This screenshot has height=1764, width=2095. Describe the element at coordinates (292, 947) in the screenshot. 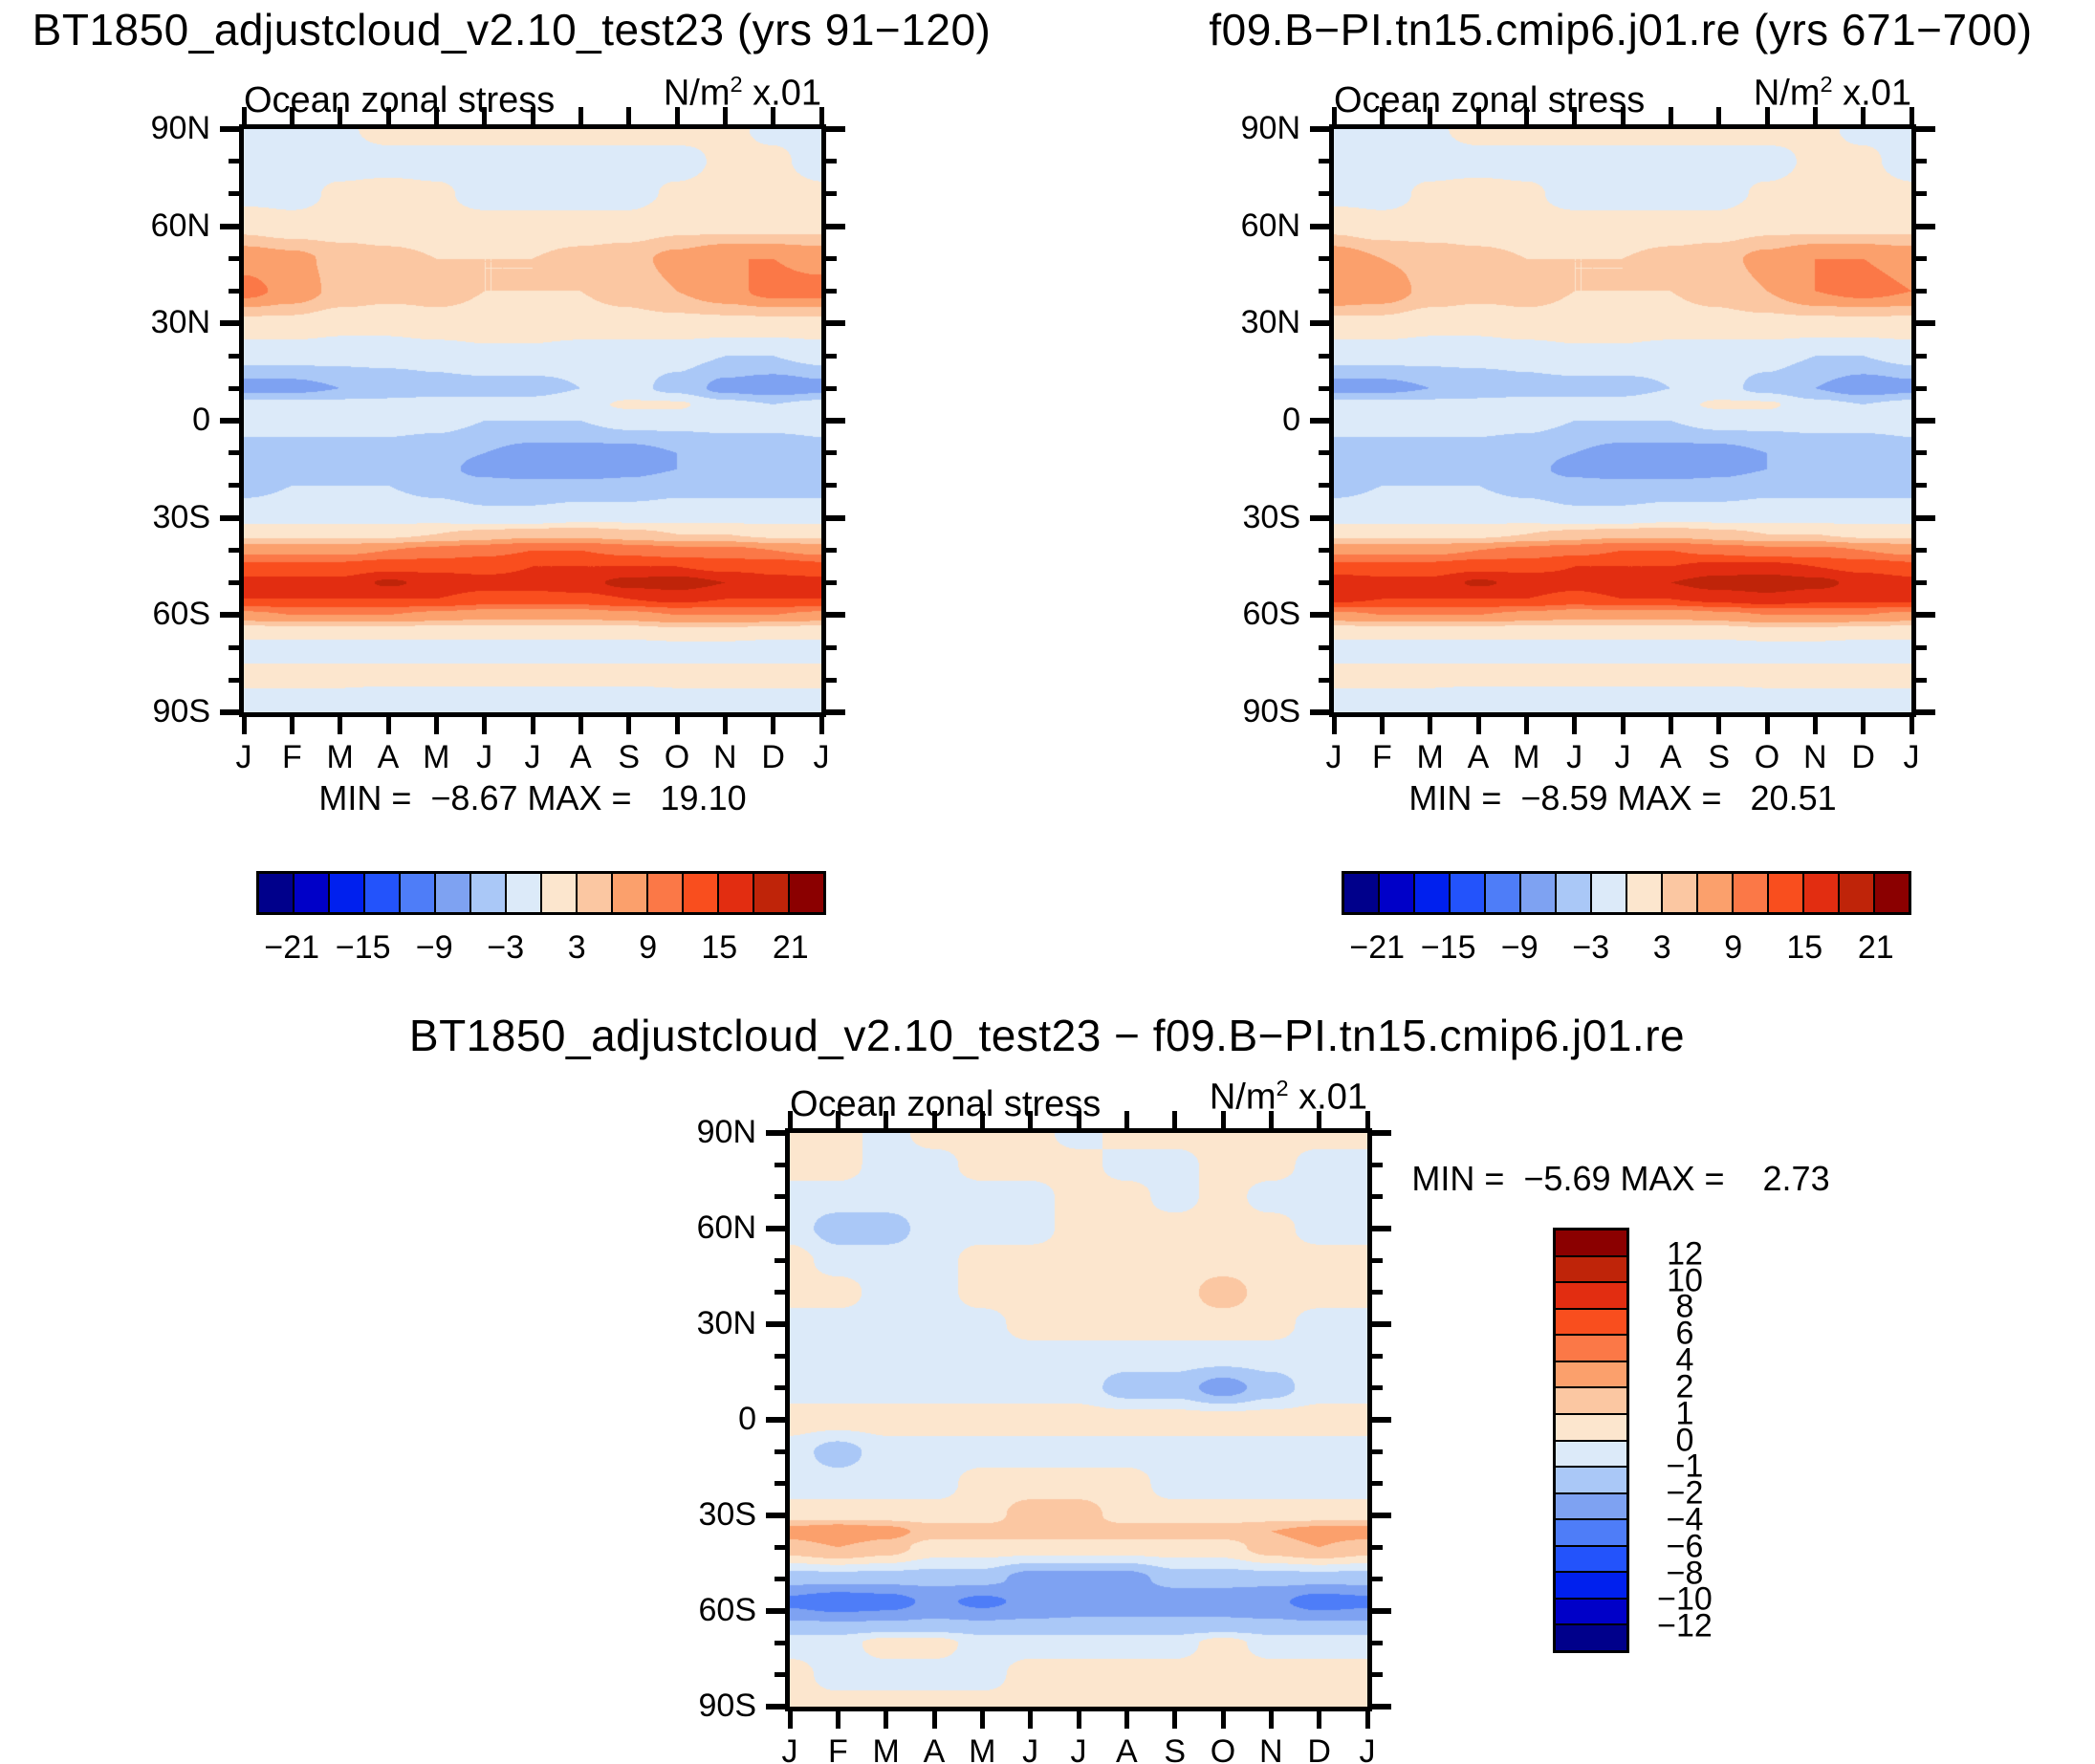

I see `colorbar-tick-label: −21` at that location.